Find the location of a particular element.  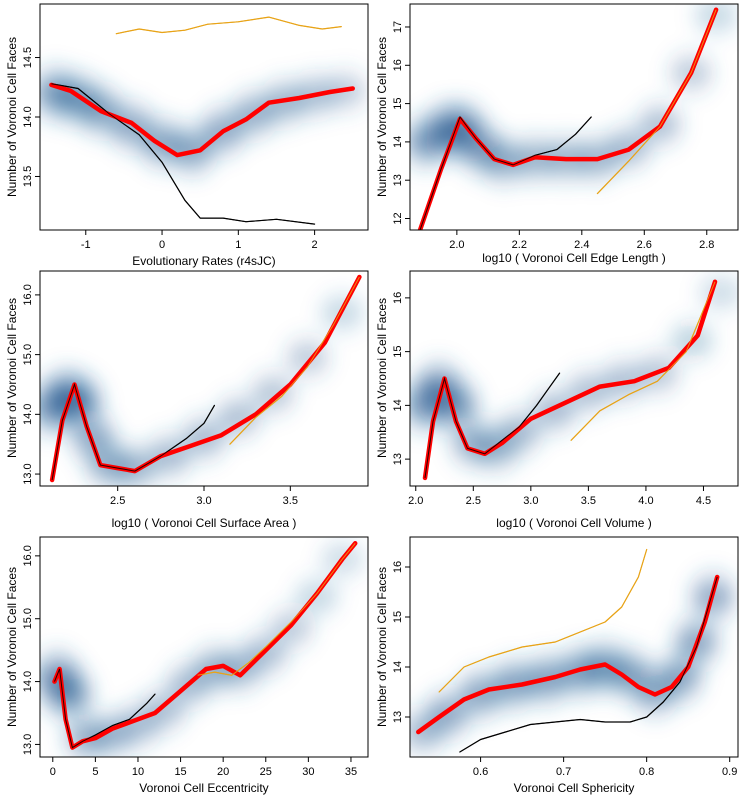

x-tick-label: 2 is located at coordinates (315, 245).